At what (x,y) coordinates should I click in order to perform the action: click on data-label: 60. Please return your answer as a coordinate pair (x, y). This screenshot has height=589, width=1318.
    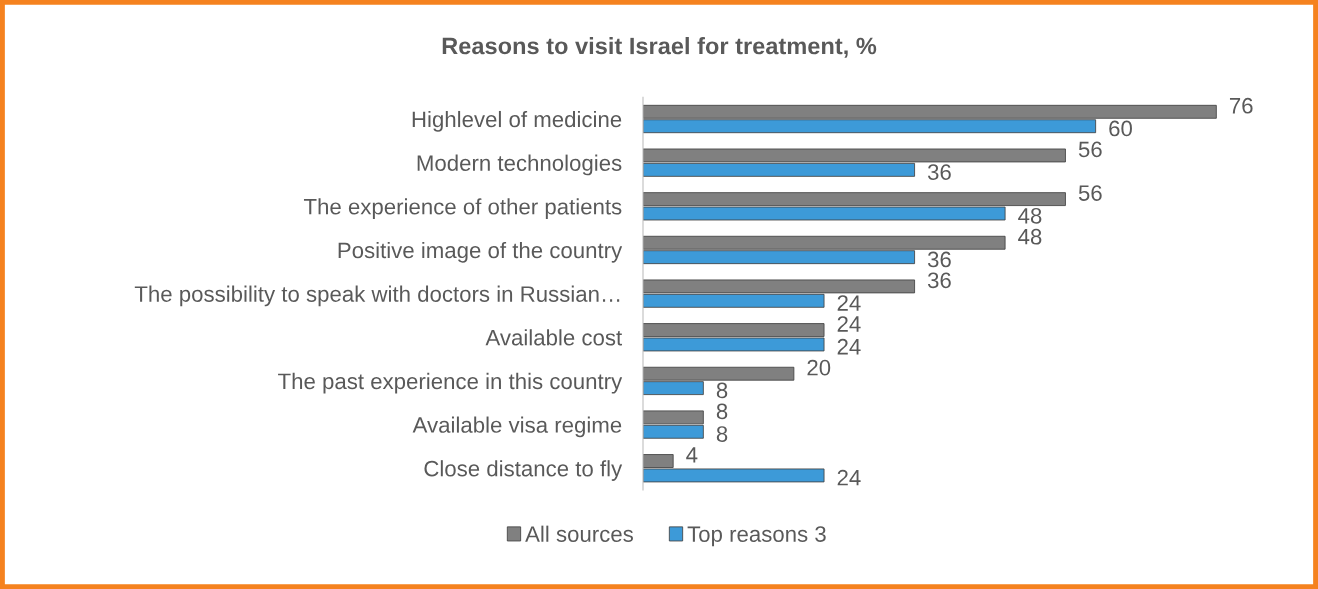
    Looking at the image, I should click on (1120, 128).